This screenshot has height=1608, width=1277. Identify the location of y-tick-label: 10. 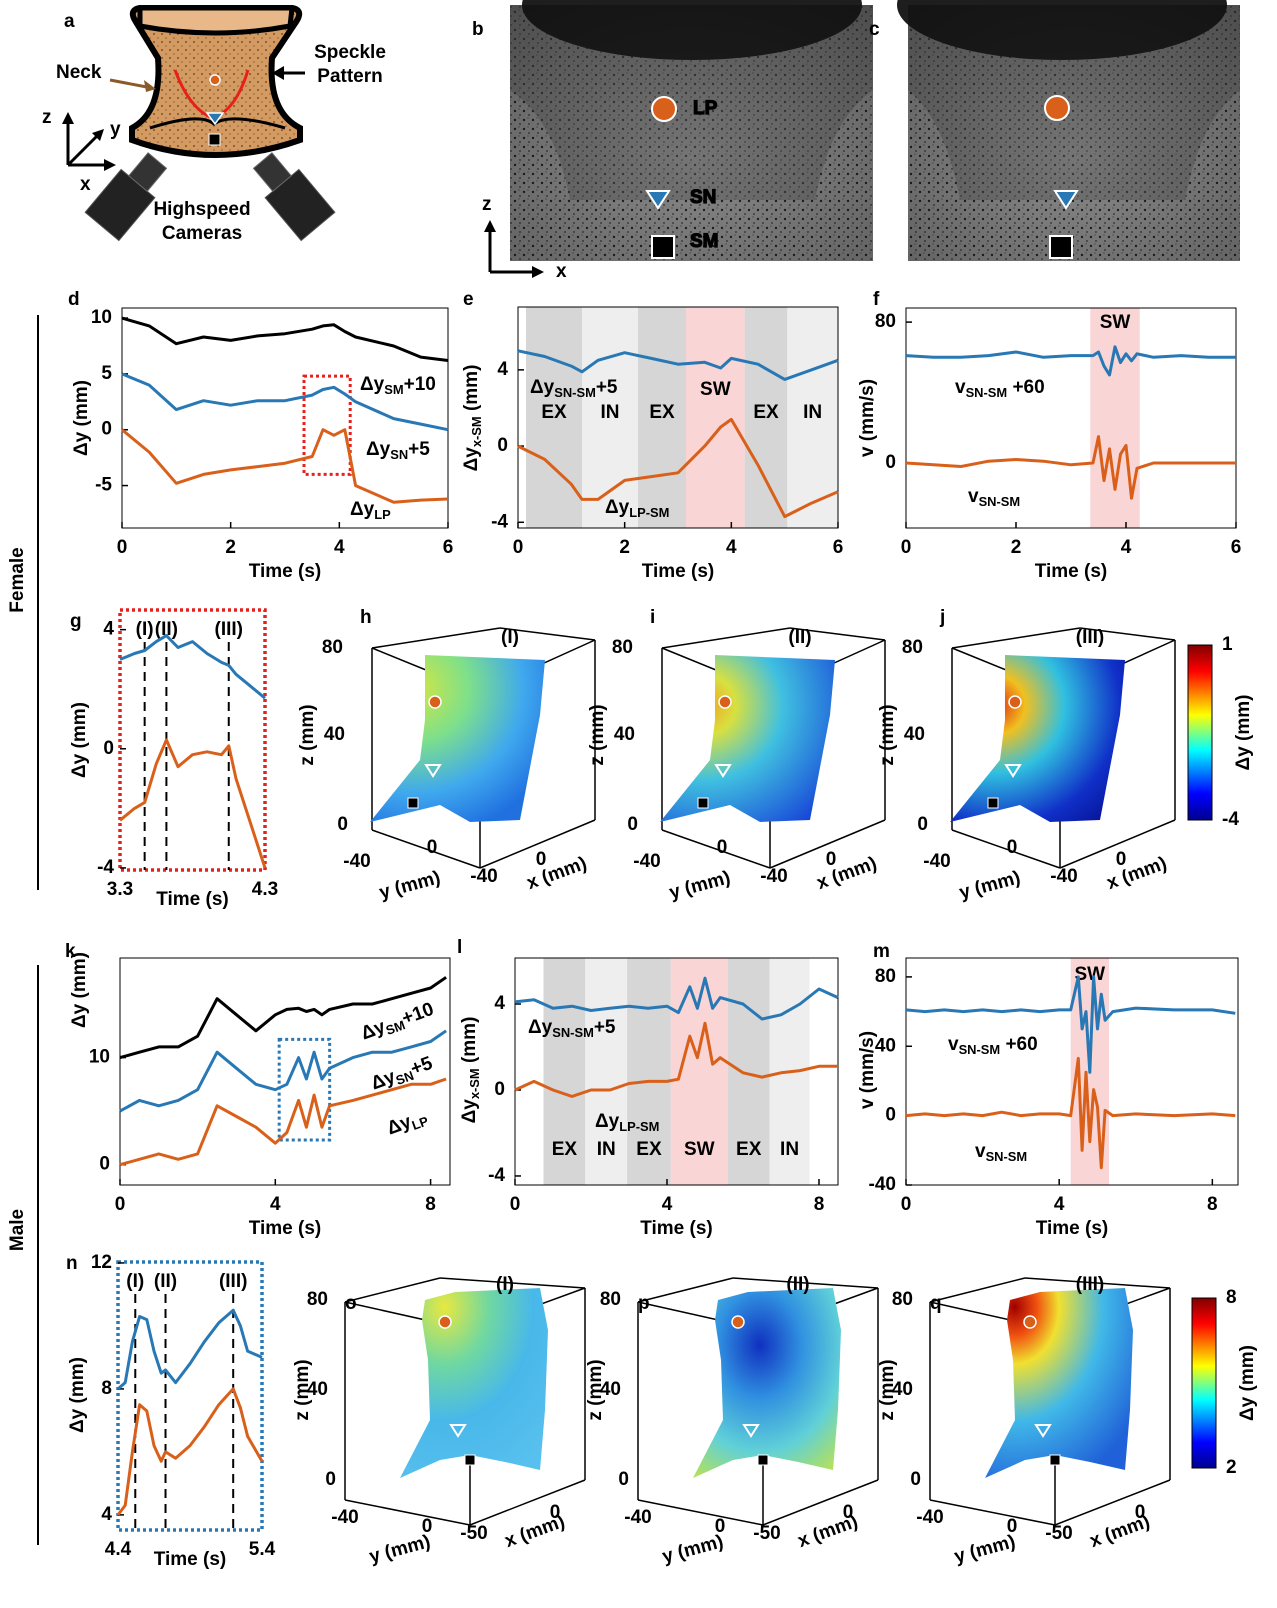
(99, 1057).